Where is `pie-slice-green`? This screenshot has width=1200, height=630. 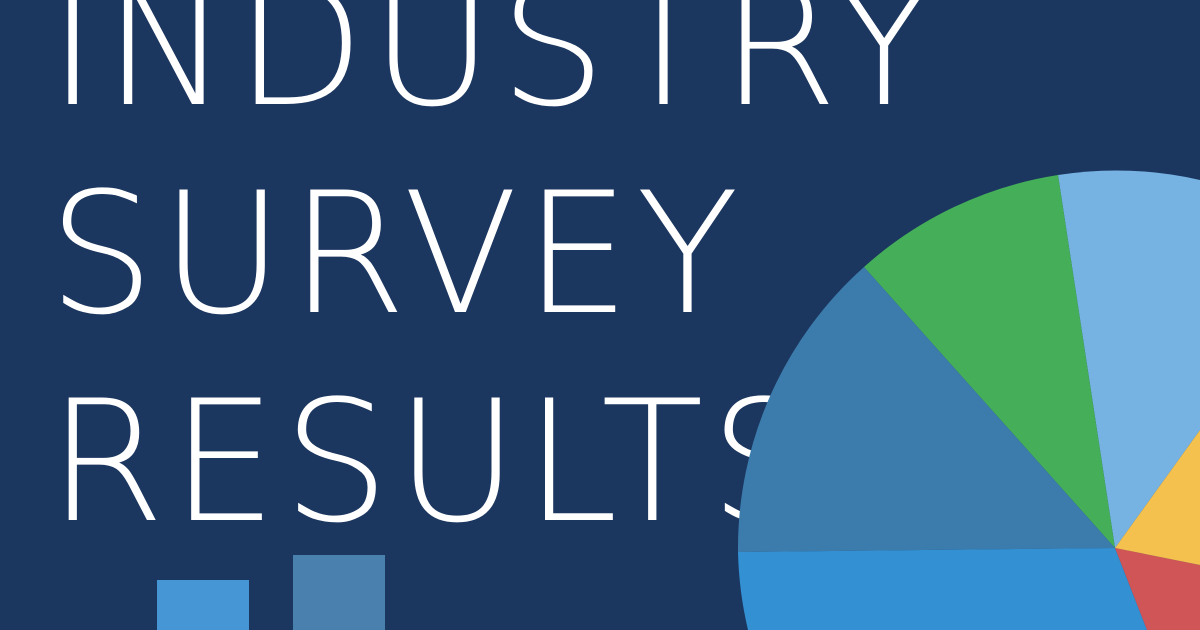 pie-slice-green is located at coordinates (989, 361).